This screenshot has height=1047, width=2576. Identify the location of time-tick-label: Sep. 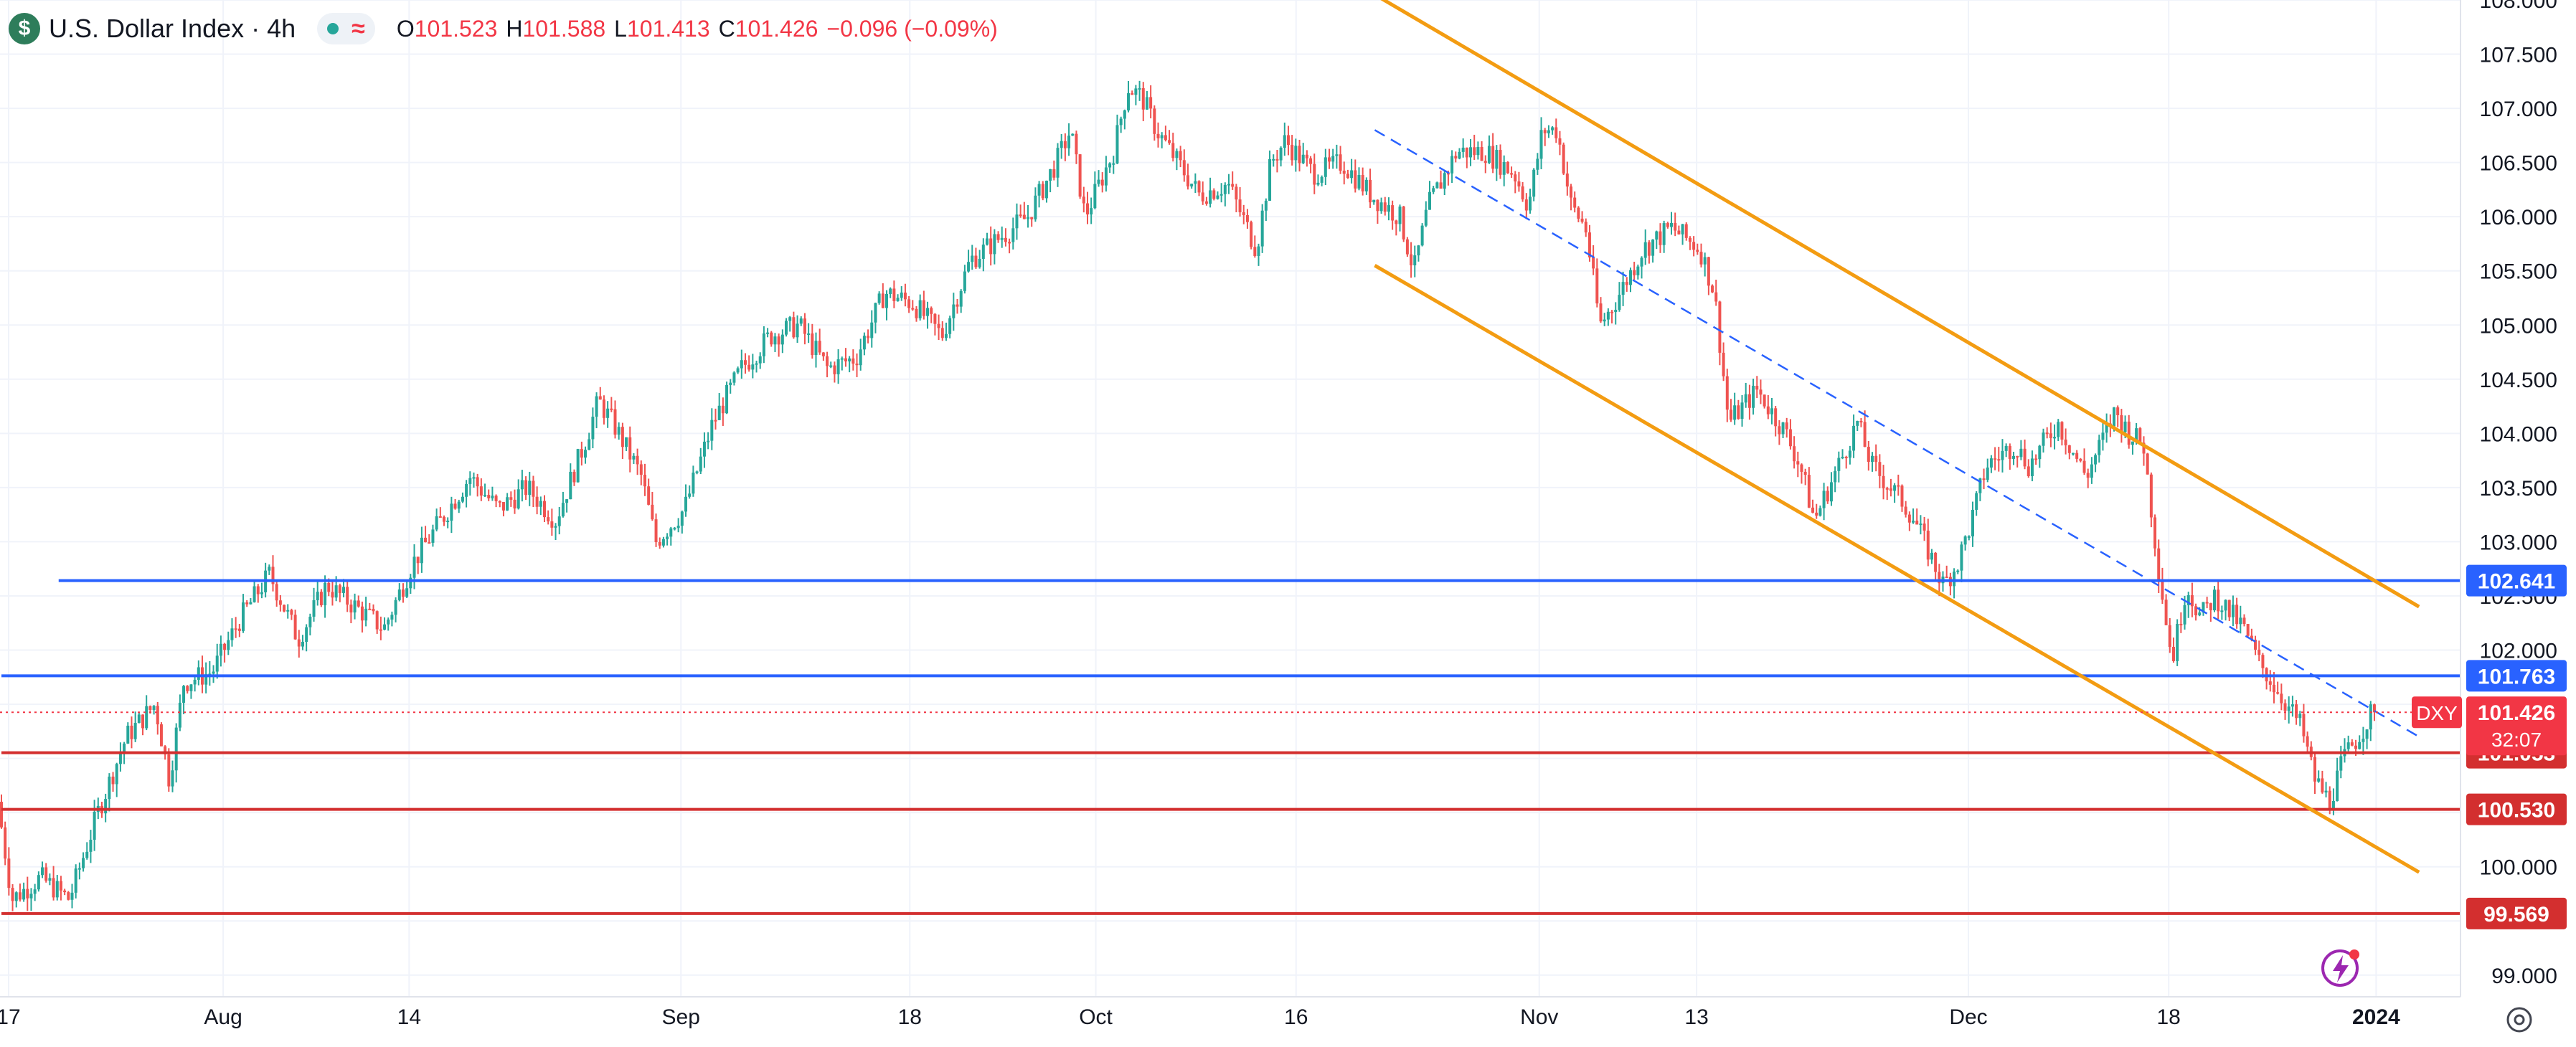
(681, 1017).